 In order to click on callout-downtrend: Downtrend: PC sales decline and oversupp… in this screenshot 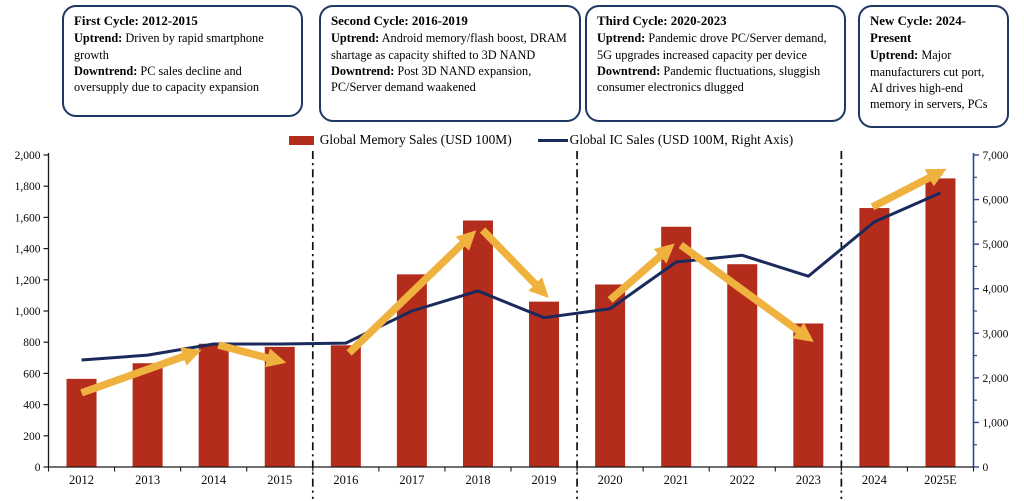, I will do `click(167, 79)`.